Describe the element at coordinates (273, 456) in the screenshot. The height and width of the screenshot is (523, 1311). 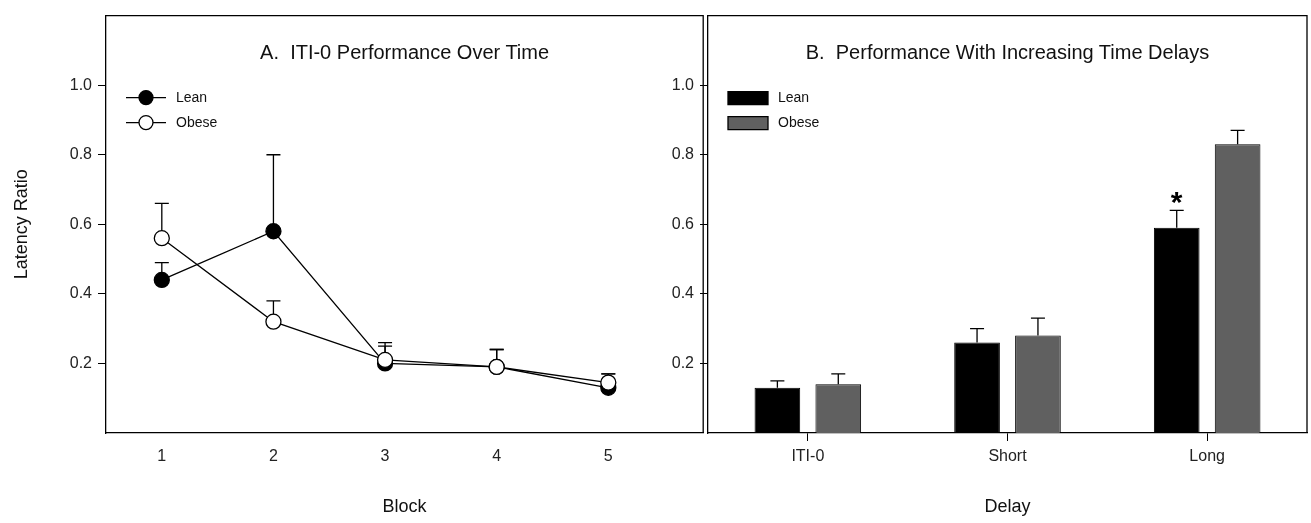
I see `x-tick-label: 2` at that location.